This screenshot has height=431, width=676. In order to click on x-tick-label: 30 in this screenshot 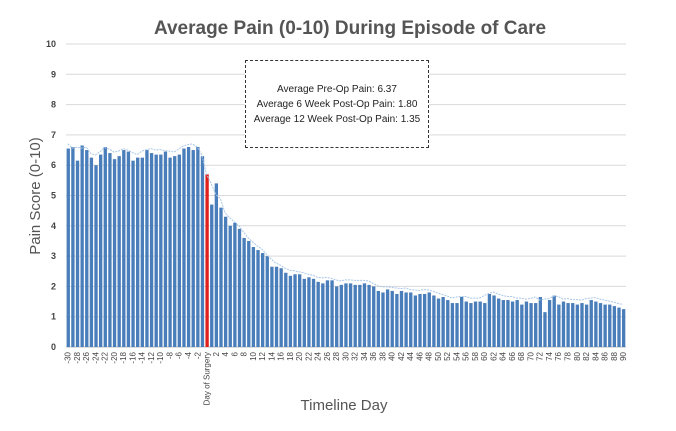, I will do `click(345, 355)`.